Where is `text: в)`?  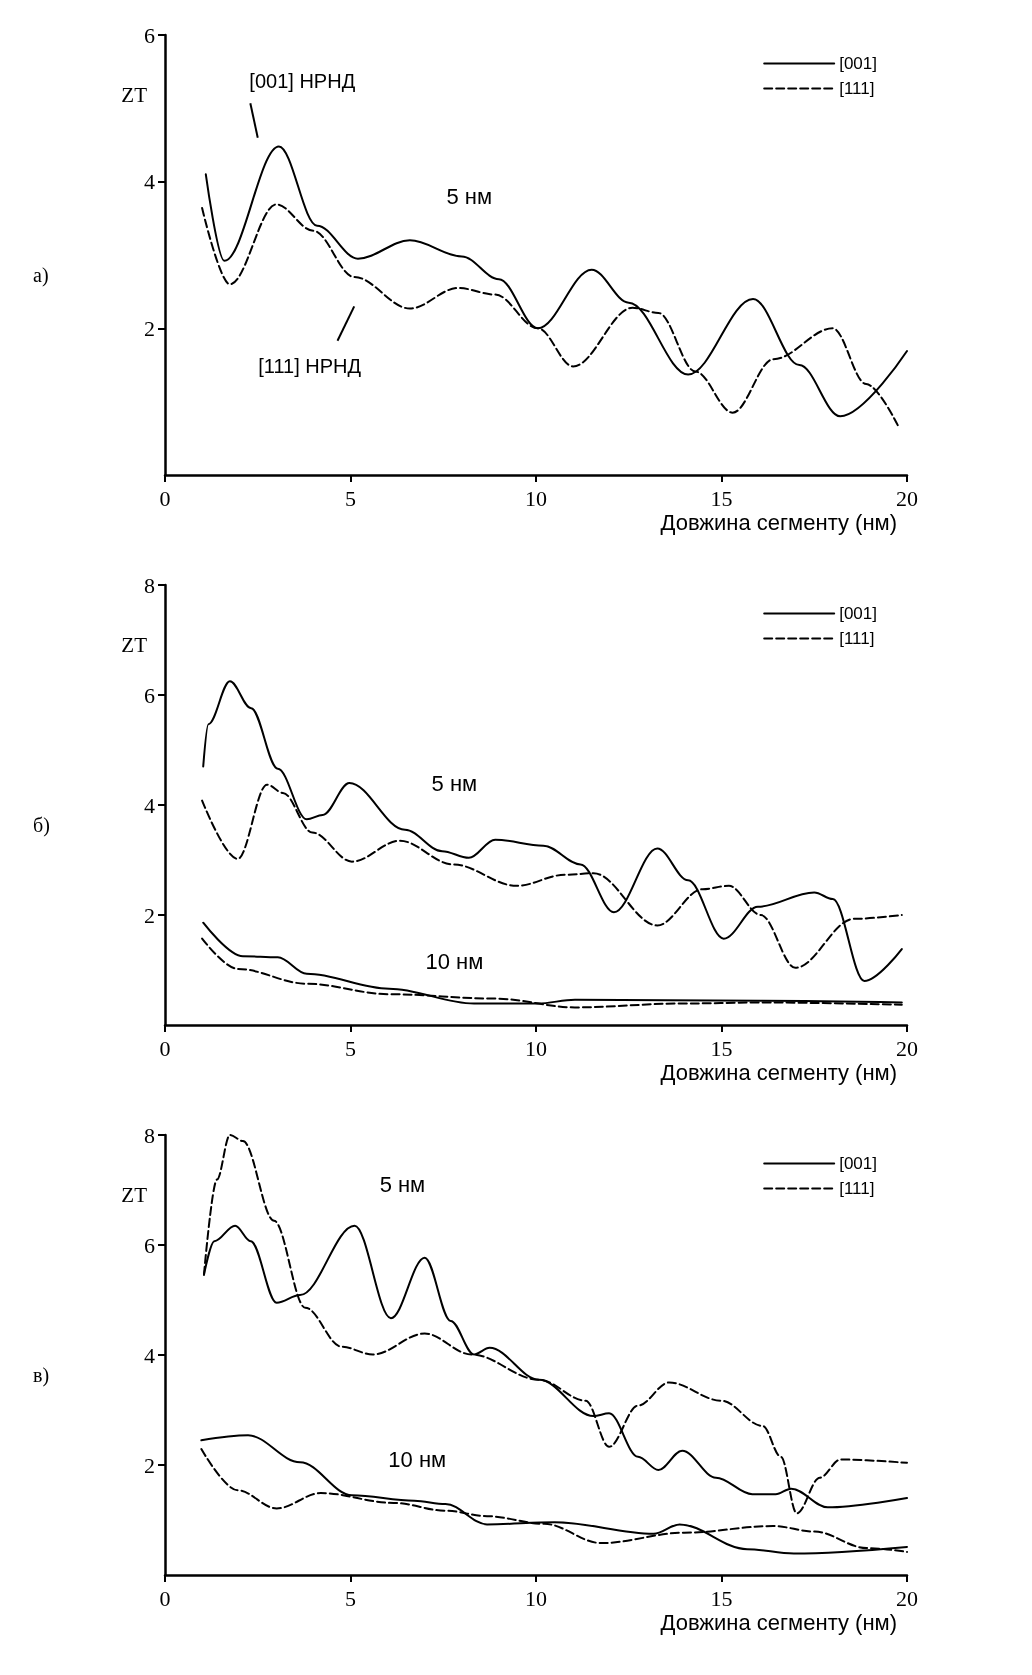
text: в) is located at coordinates (41, 1375).